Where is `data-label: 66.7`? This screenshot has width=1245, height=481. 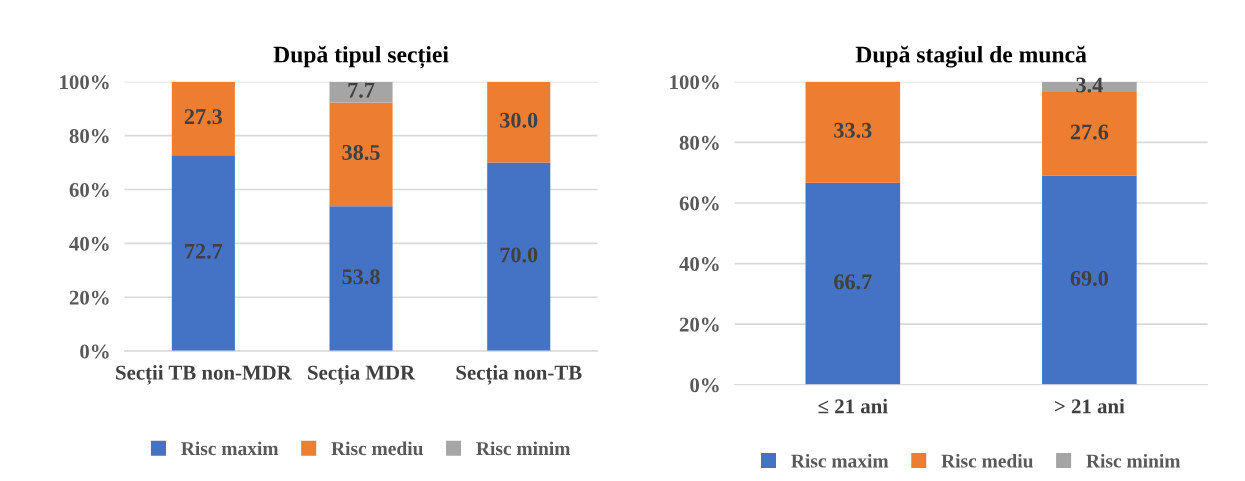 data-label: 66.7 is located at coordinates (853, 282).